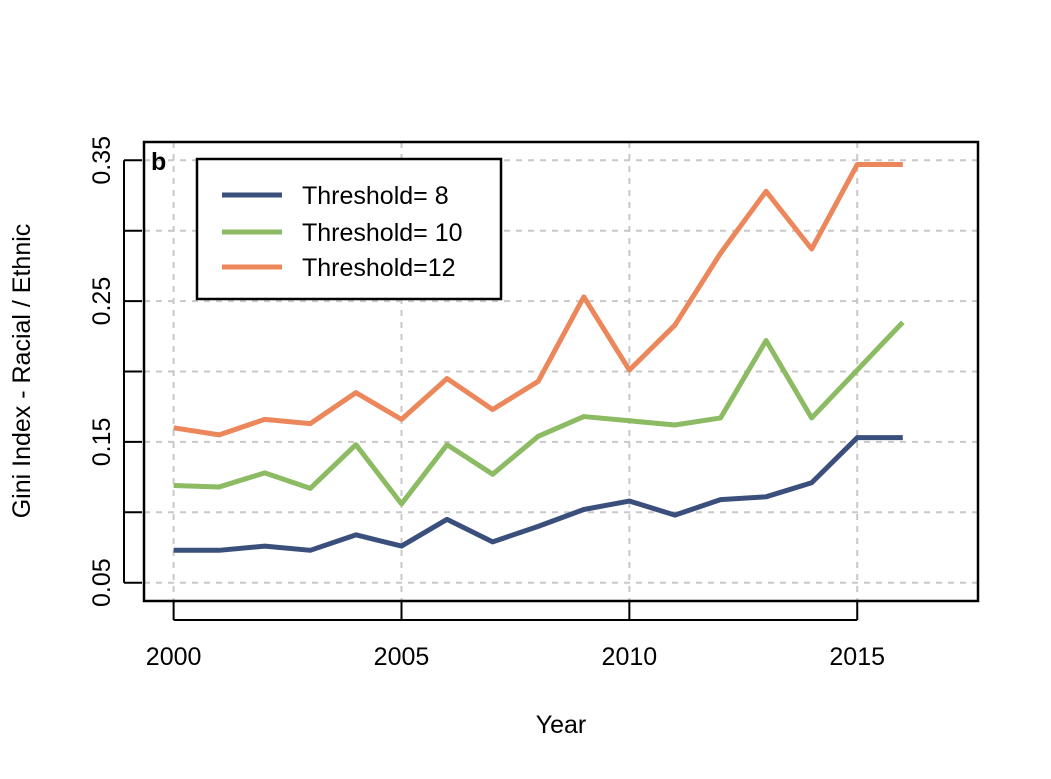 This screenshot has width=1051, height=779. Describe the element at coordinates (382, 233) in the screenshot. I see `legend-label-2: Threshold= 10` at that location.